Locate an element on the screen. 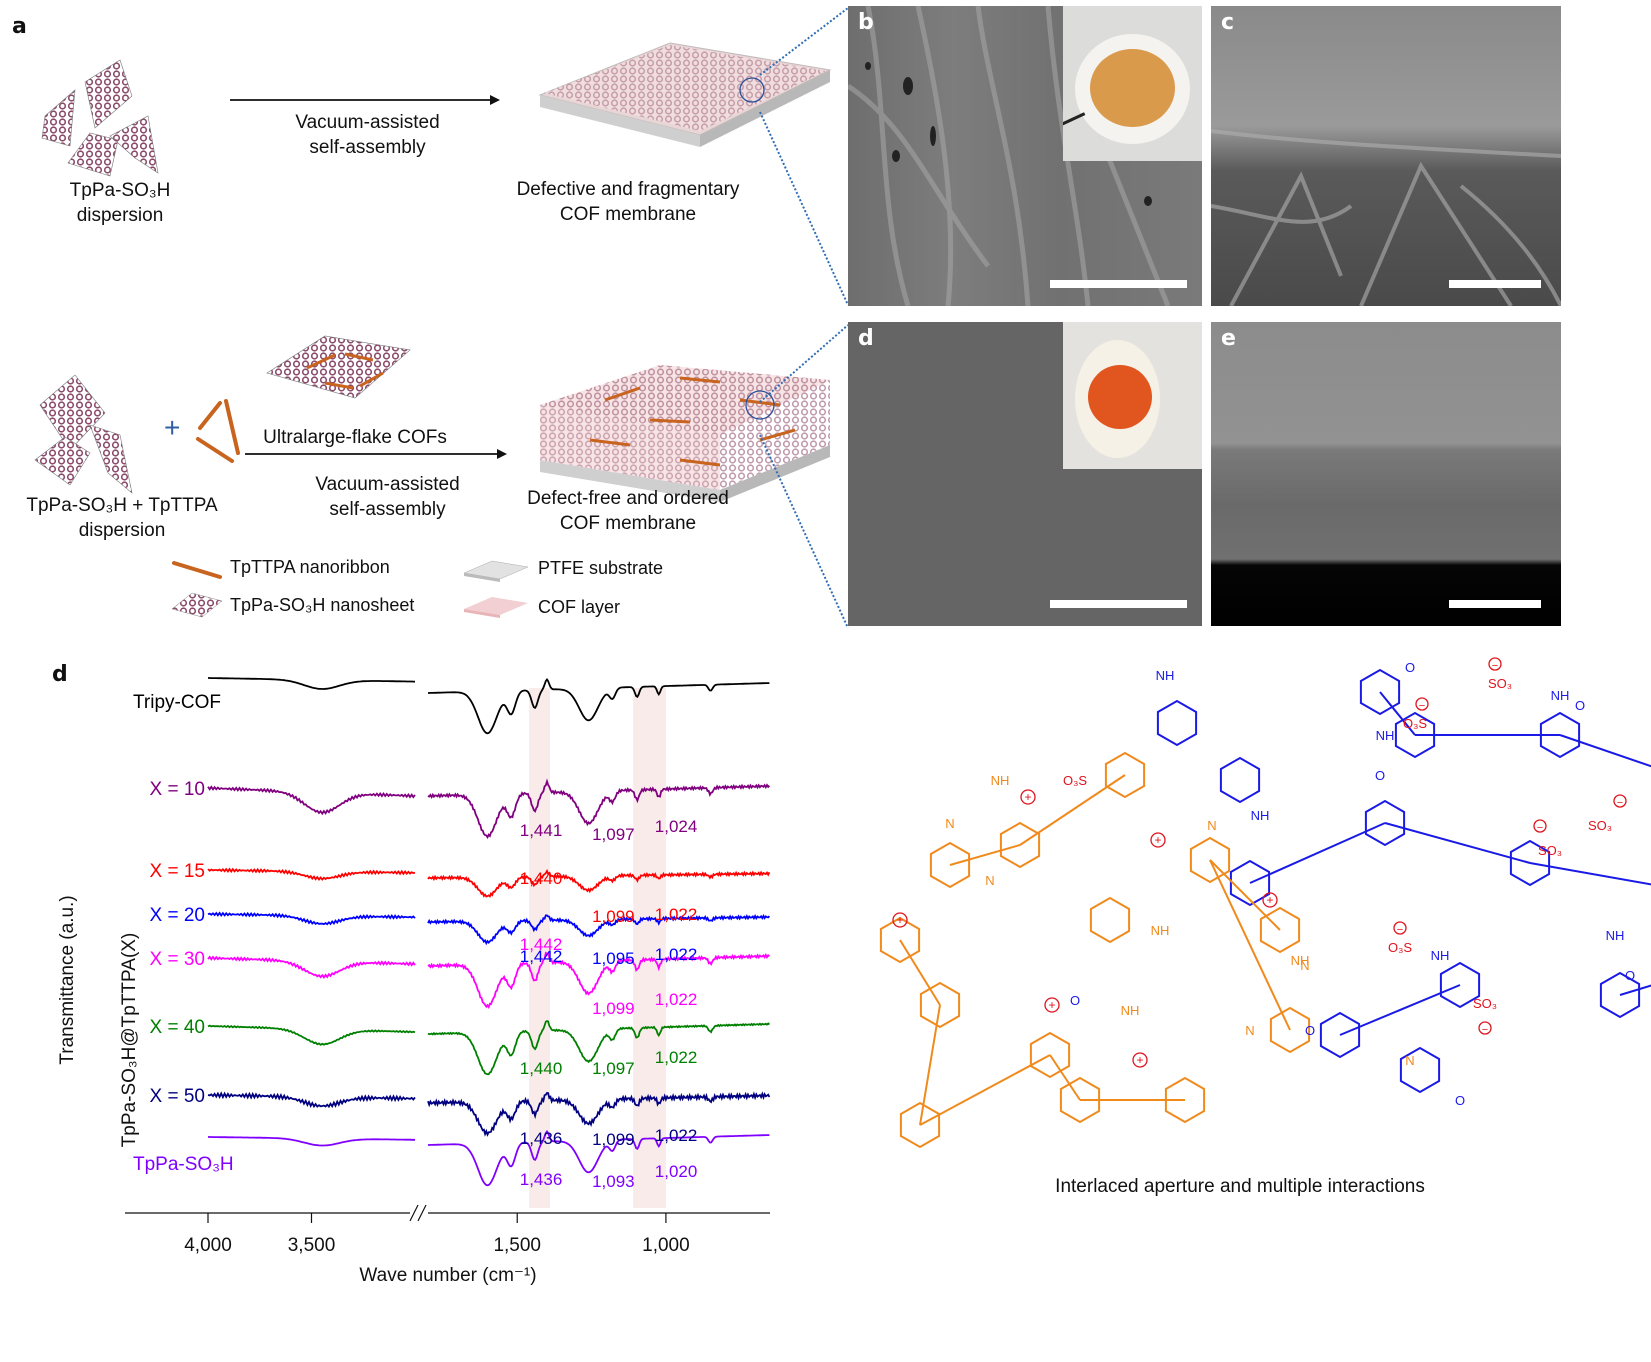 The height and width of the screenshot is (1362, 1651). sem-panel-c: c is located at coordinates (1386, 156).